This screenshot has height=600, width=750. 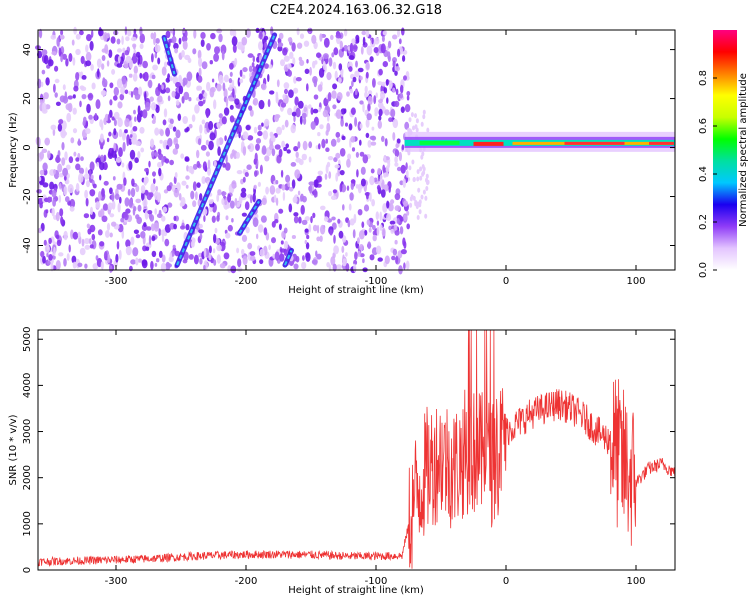 I want to click on colorbar-tick-label: 0.0, so click(x=703, y=270).